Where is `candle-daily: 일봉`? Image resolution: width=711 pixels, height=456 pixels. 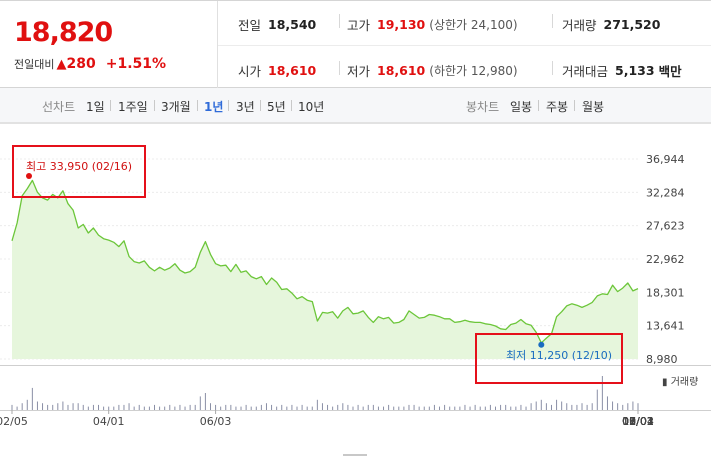
candle-daily: 일봉 is located at coordinates (521, 107).